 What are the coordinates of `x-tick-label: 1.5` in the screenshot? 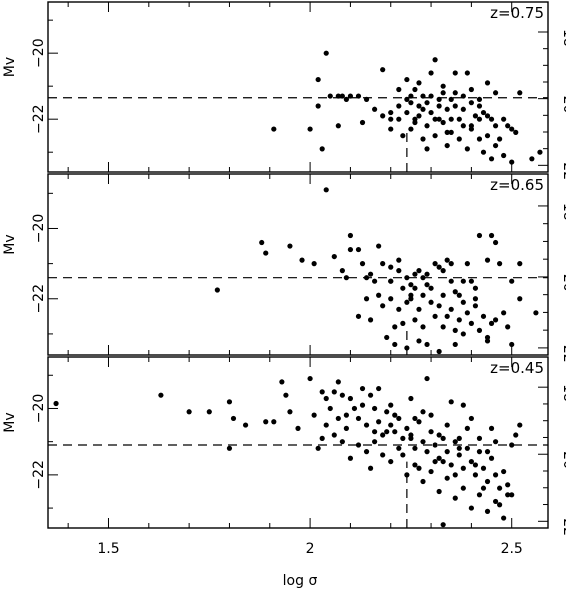 It's located at (108, 549).